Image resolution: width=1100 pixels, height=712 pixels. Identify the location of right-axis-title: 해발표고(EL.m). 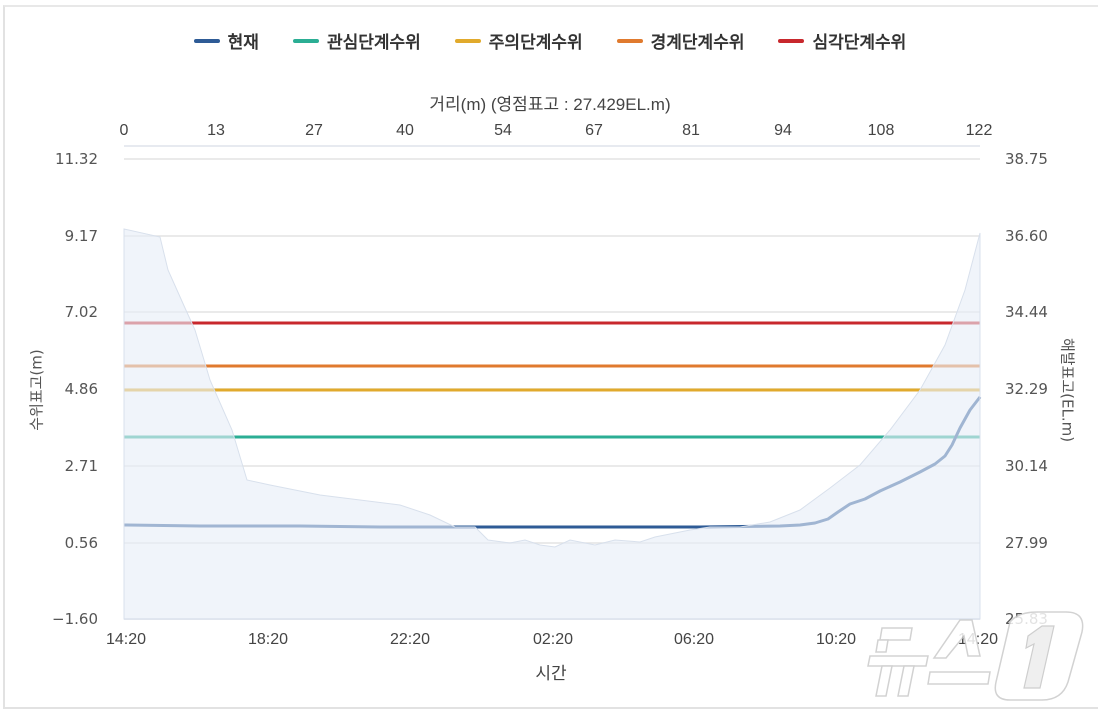
(1067, 390).